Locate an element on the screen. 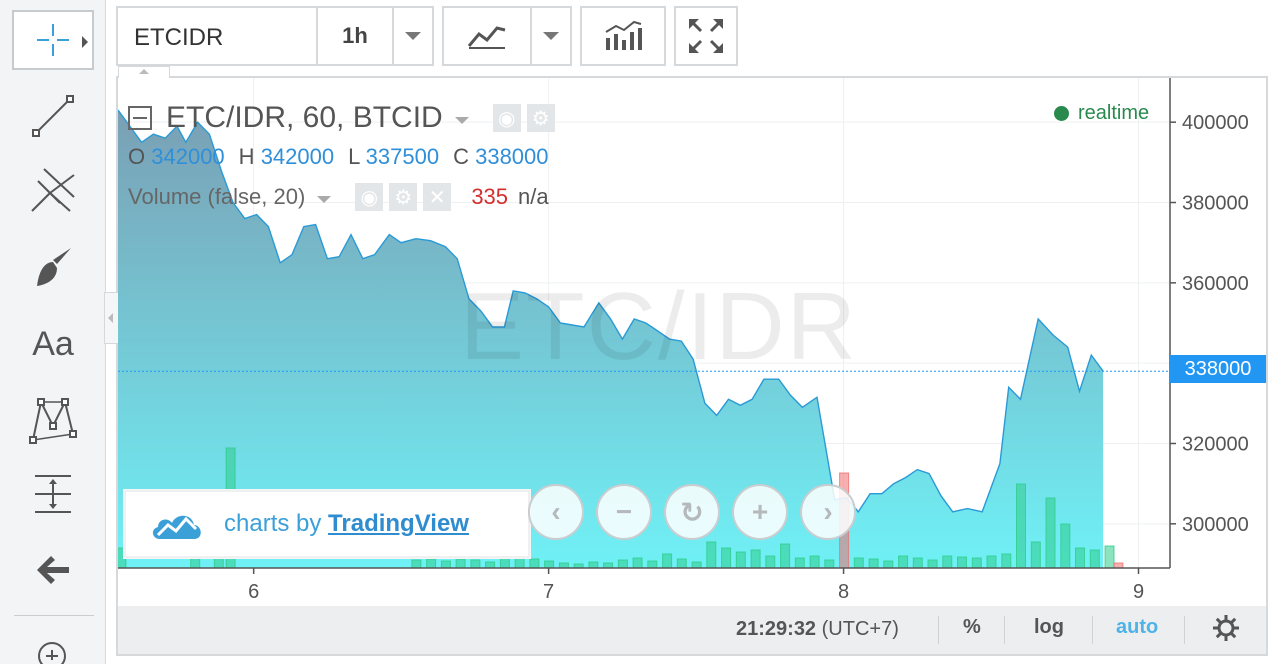 The width and height of the screenshot is (1280, 664). price-tick-label: 400000 is located at coordinates (1215, 123).